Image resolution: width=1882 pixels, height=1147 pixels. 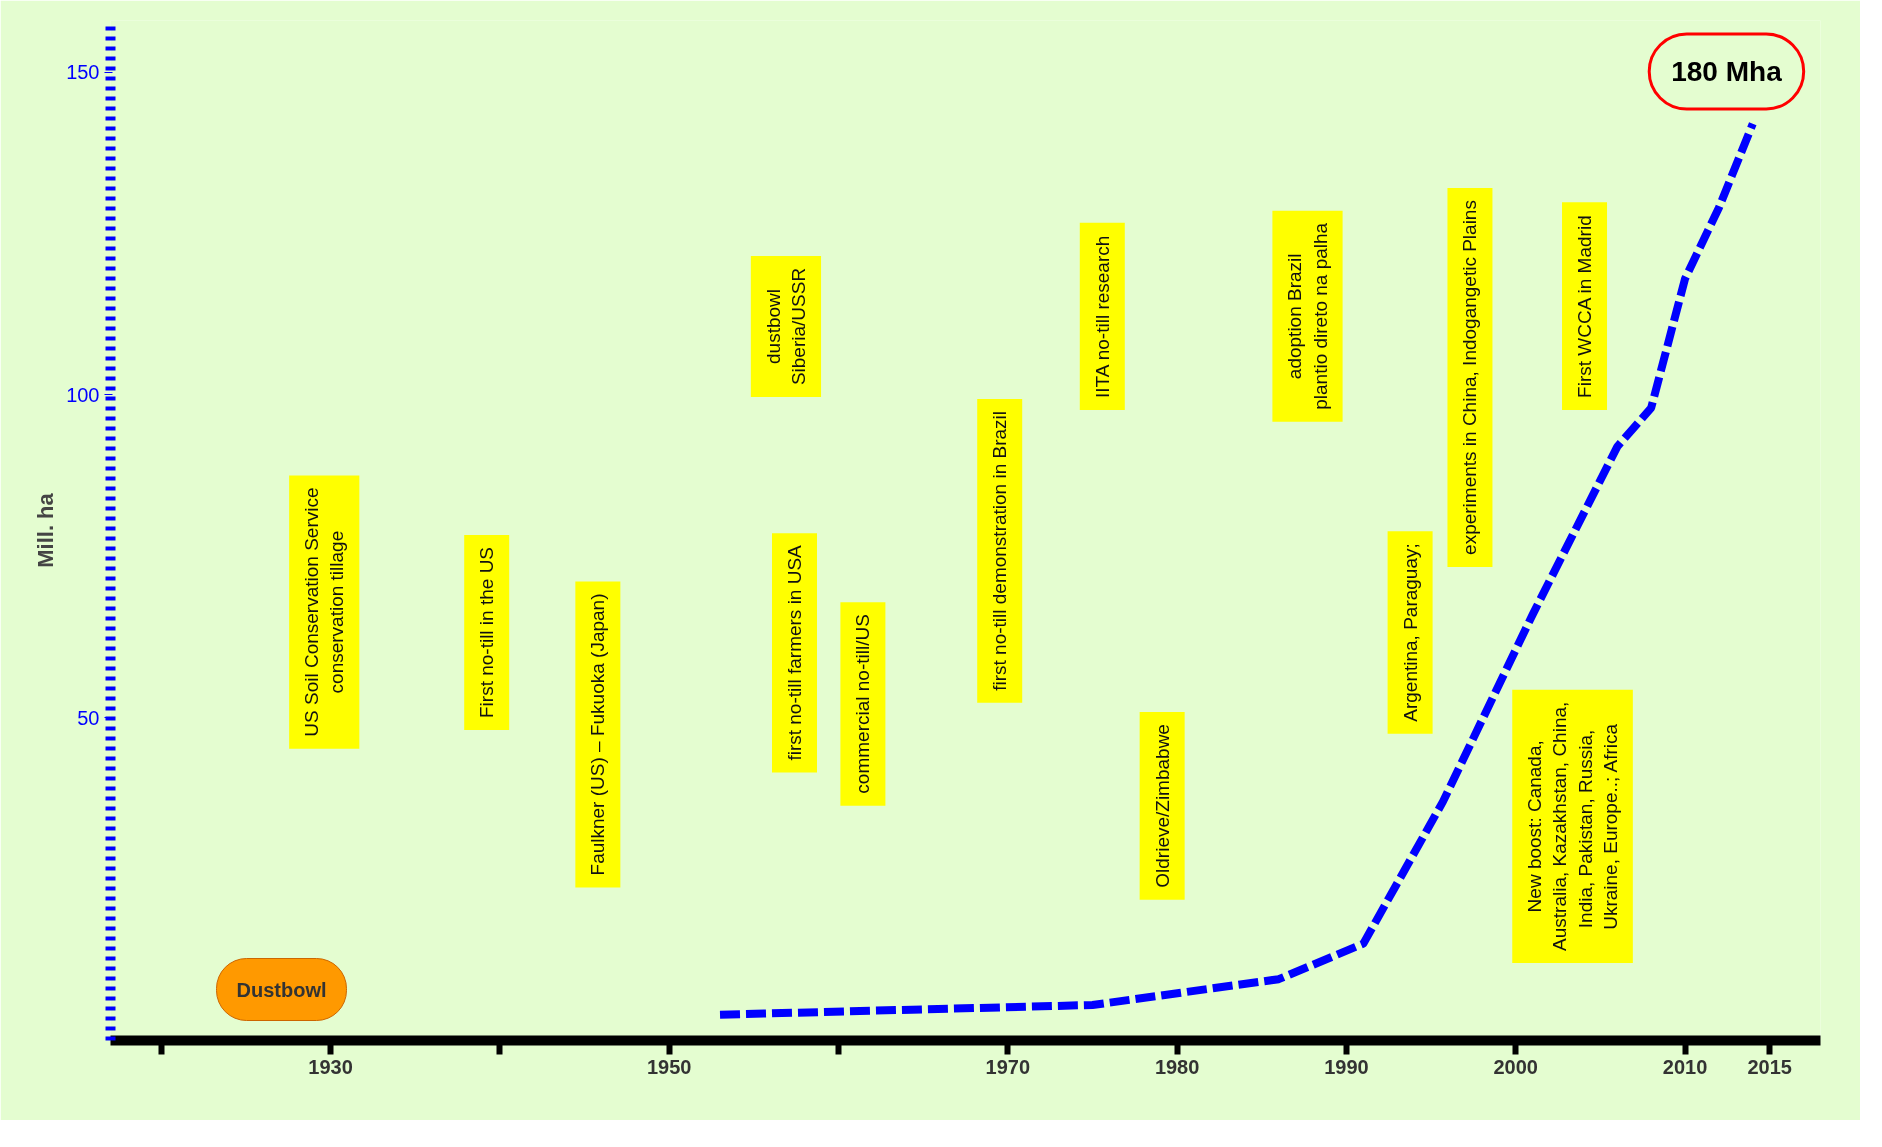 I want to click on annotation: US Soil Conservation Service conservation tillage, so click(x=324, y=612).